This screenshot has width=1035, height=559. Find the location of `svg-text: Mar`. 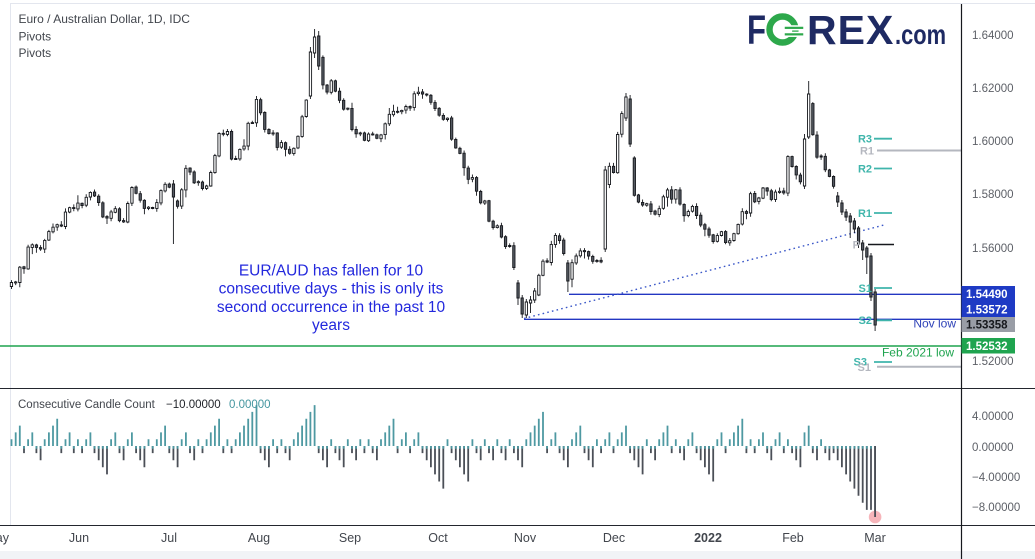

svg-text: Mar is located at coordinates (875, 538).